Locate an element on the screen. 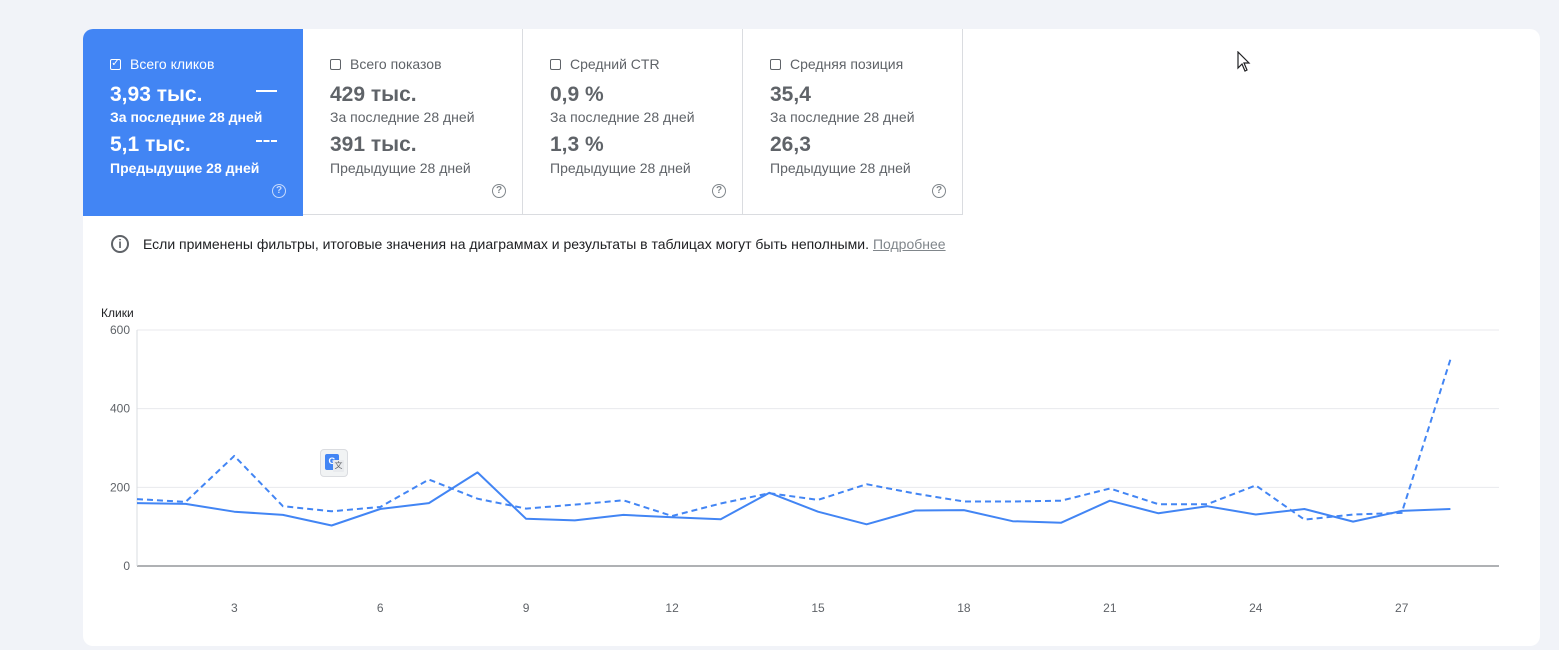  x-tick-label: 9 is located at coordinates (526, 608).